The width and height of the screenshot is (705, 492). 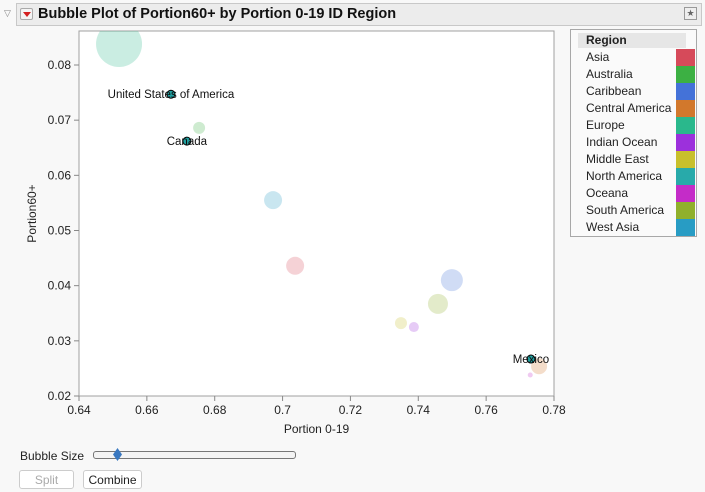 I want to click on legend-item: Caribbean, so click(x=640, y=91).